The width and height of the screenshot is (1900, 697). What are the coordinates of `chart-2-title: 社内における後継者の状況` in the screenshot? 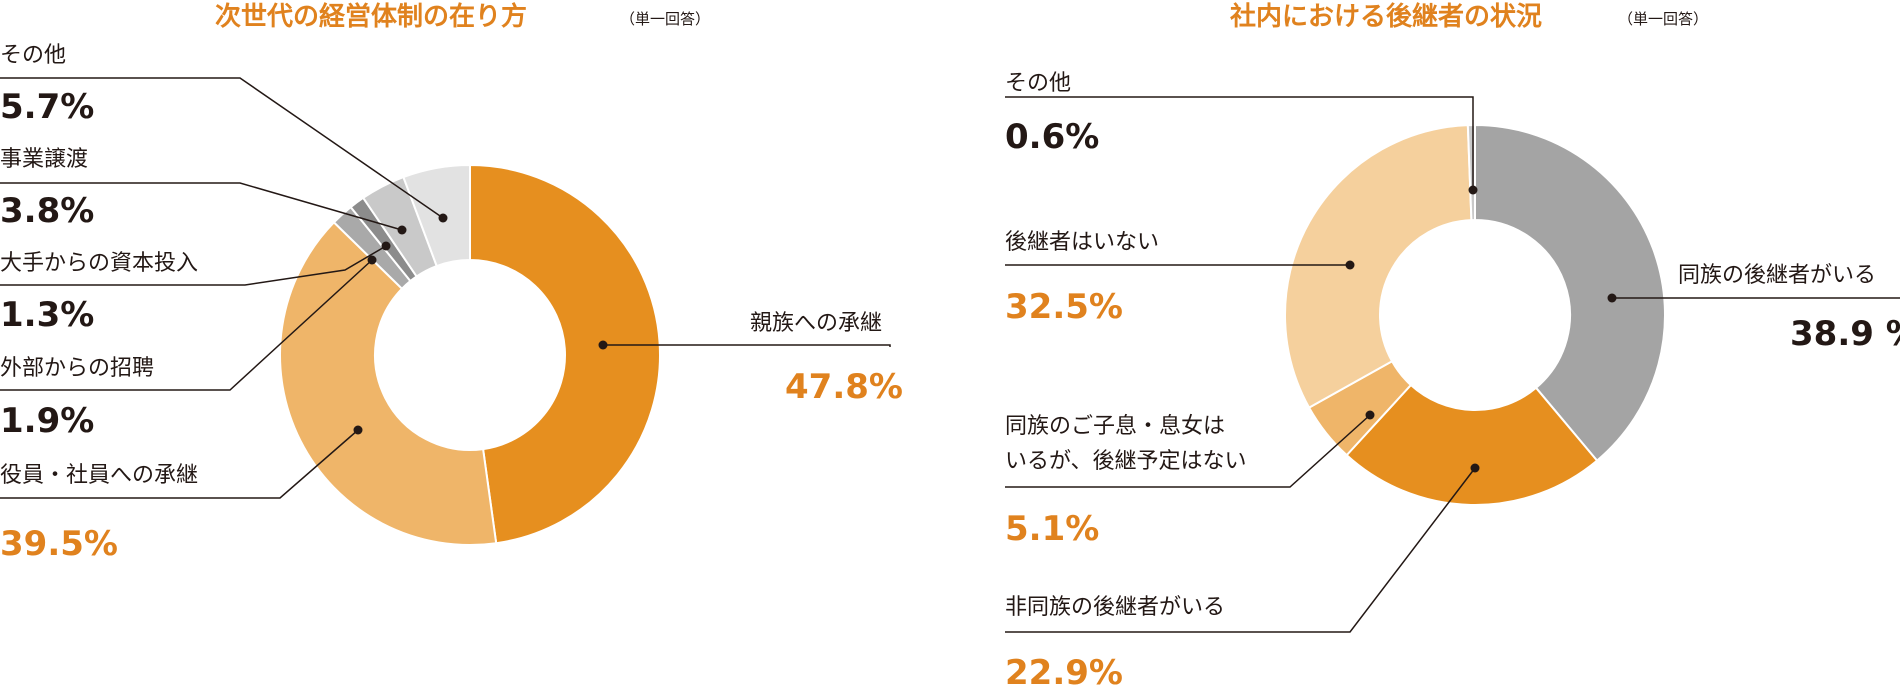 It's located at (1386, 16).